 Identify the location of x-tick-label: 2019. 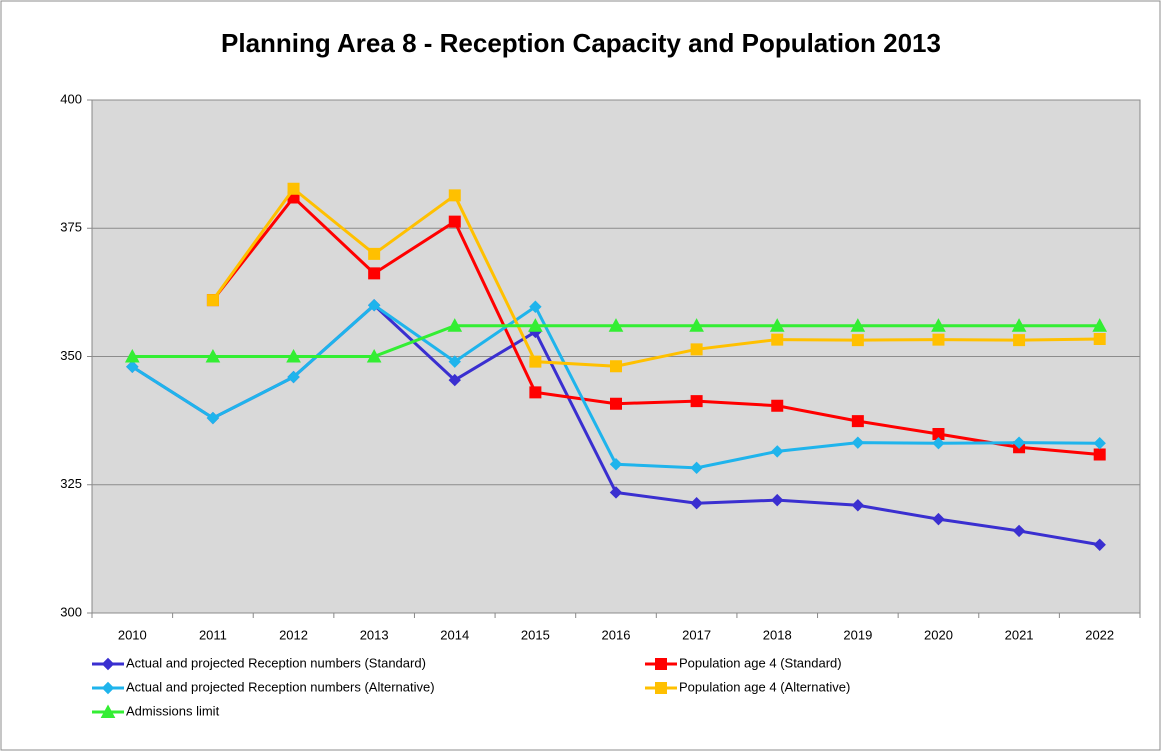
(857, 634).